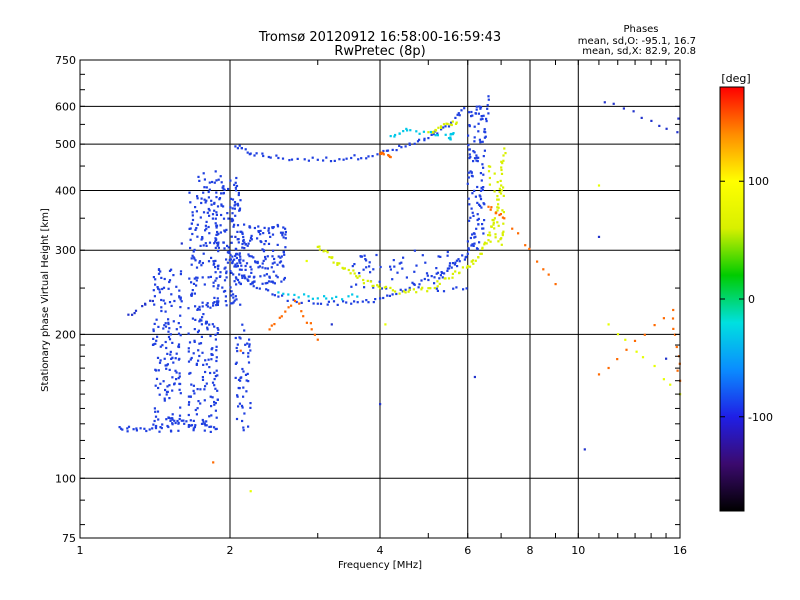 The height and width of the screenshot is (600, 800). I want to click on y-tick-label: 200, so click(65, 334).